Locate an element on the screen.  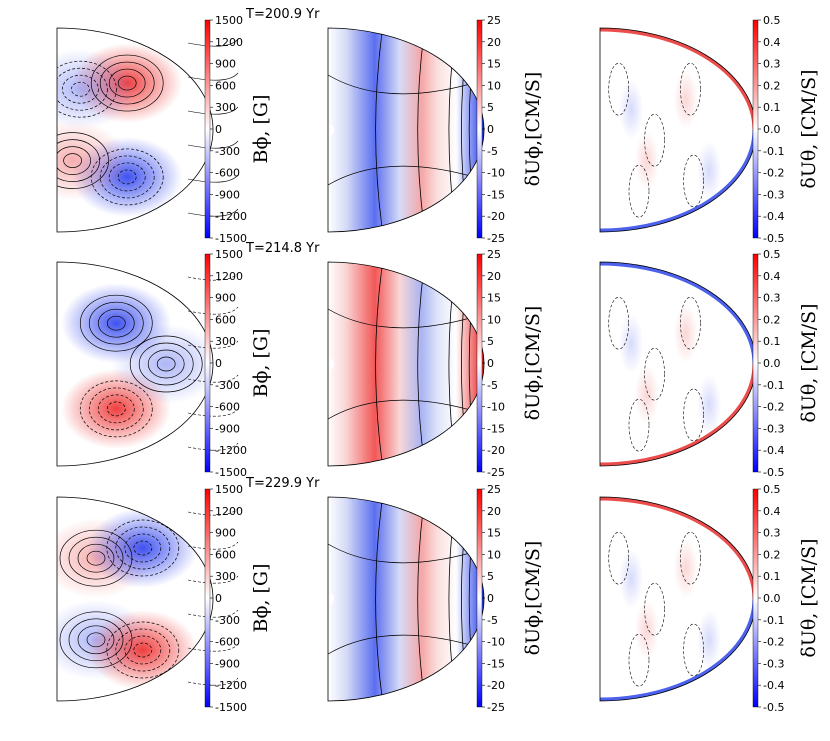
colorbar-tick-label: 15 is located at coordinates (494, 64).